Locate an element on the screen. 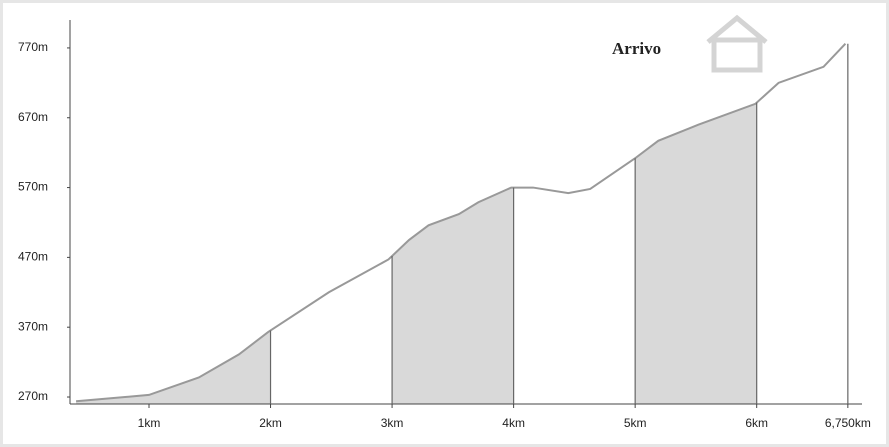 The height and width of the screenshot is (447, 889). y-tick-label: 470m is located at coordinates (33, 257).